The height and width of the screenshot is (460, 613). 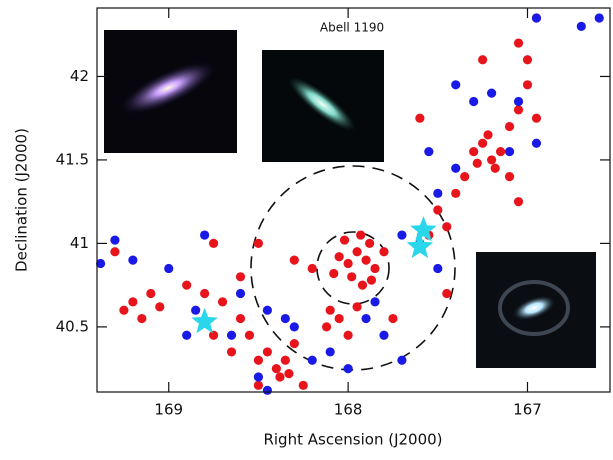 I want to click on y-axis-label: Declination (J2000), so click(x=22, y=200).